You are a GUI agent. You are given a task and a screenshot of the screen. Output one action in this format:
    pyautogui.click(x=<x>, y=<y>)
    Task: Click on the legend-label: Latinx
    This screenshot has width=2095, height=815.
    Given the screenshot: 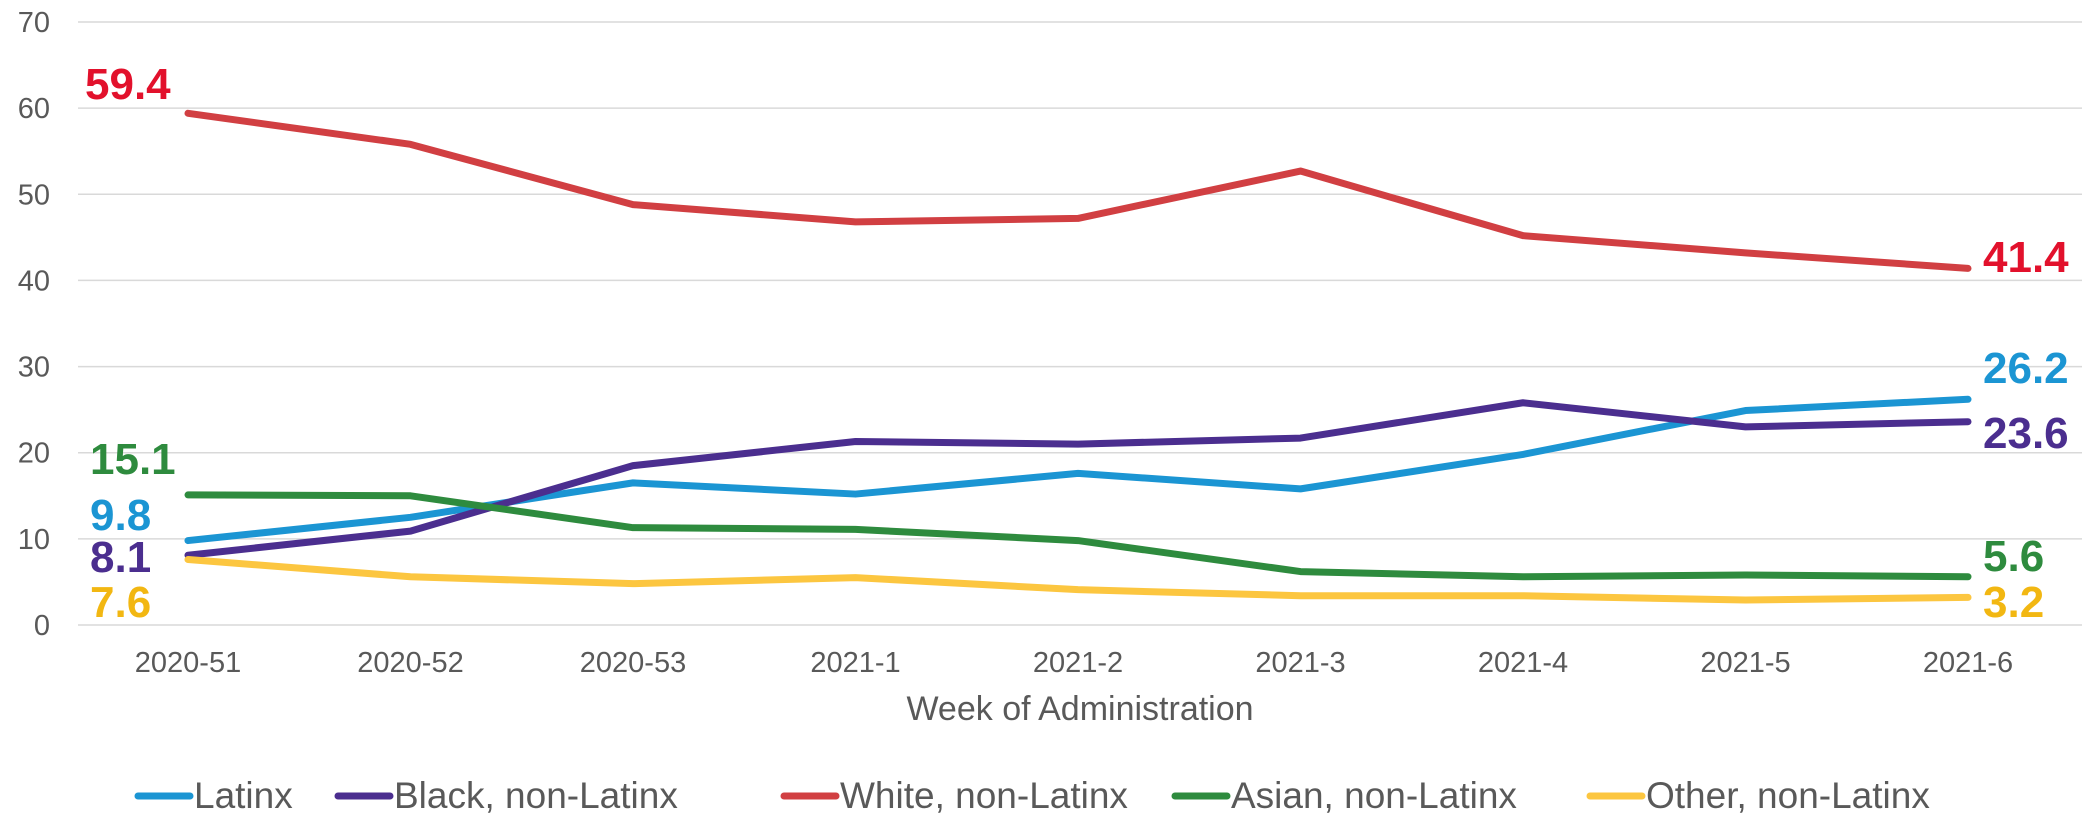 What is the action you would take?
    pyautogui.click(x=243, y=795)
    